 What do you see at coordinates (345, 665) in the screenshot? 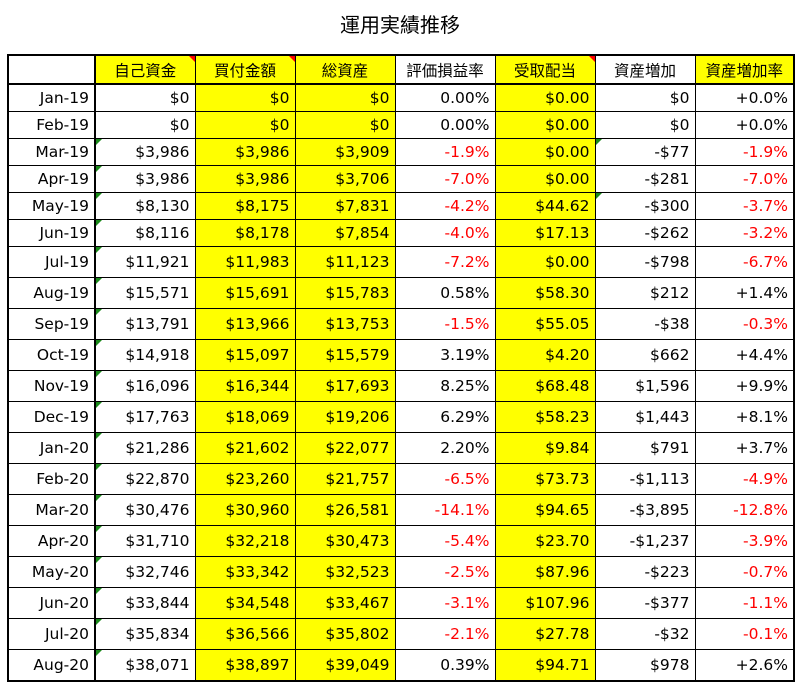
I see `total-assets-cell: $39,049` at bounding box center [345, 665].